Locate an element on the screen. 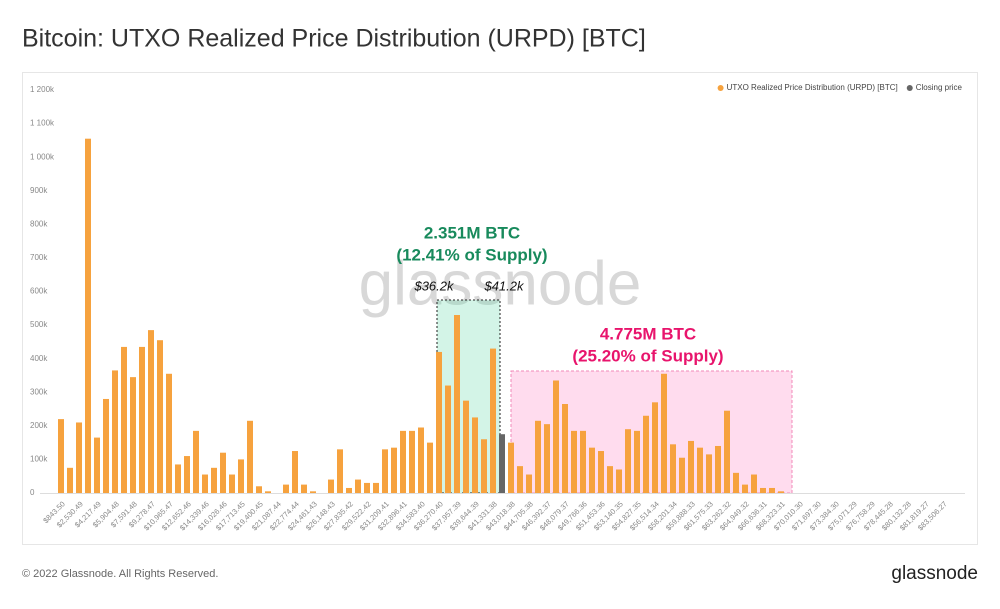  legend-label: Closing price is located at coordinates (939, 87).